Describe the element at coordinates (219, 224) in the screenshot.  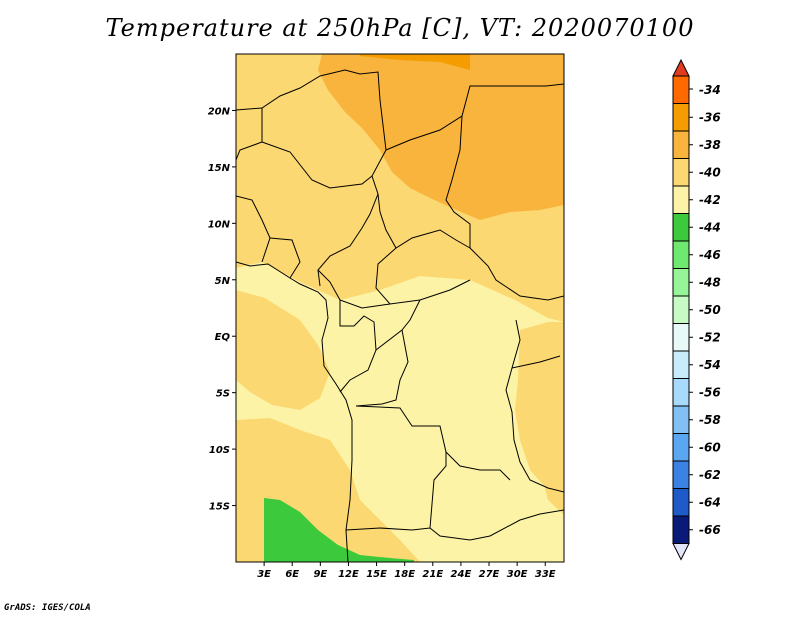
I see `y-tick-label: 10N` at that location.